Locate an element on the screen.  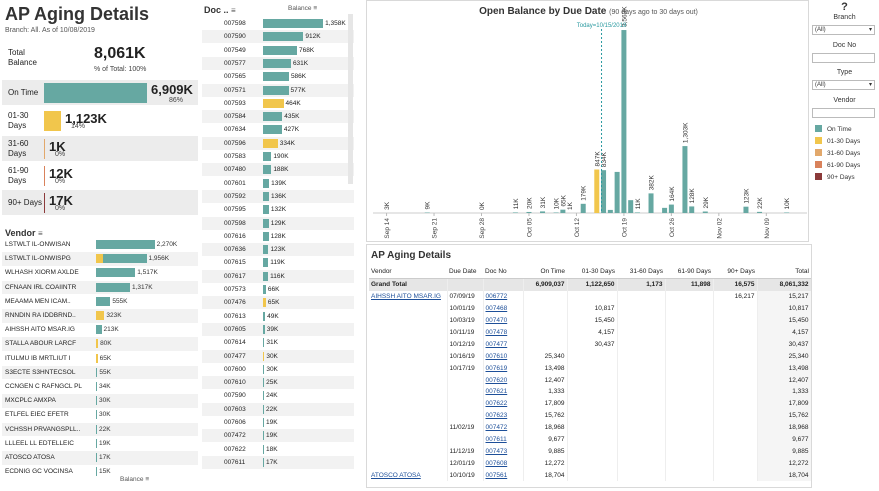
doc-no-link: 007468 is located at coordinates (503, 308).